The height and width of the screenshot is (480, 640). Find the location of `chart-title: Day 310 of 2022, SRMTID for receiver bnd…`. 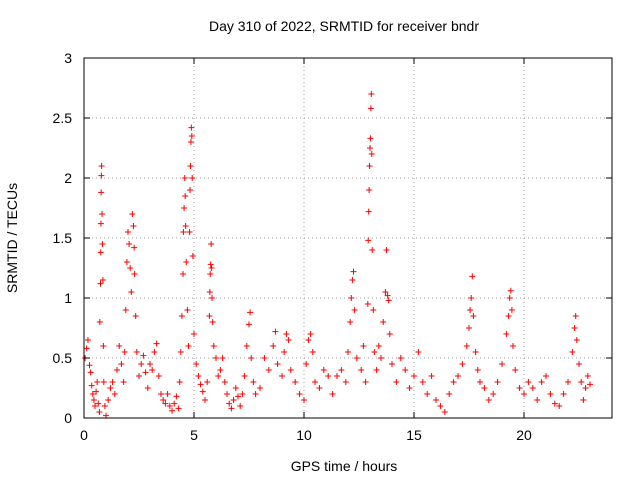

chart-title: Day 310 of 2022, SRMTID for receiver bnd… is located at coordinates (344, 26).